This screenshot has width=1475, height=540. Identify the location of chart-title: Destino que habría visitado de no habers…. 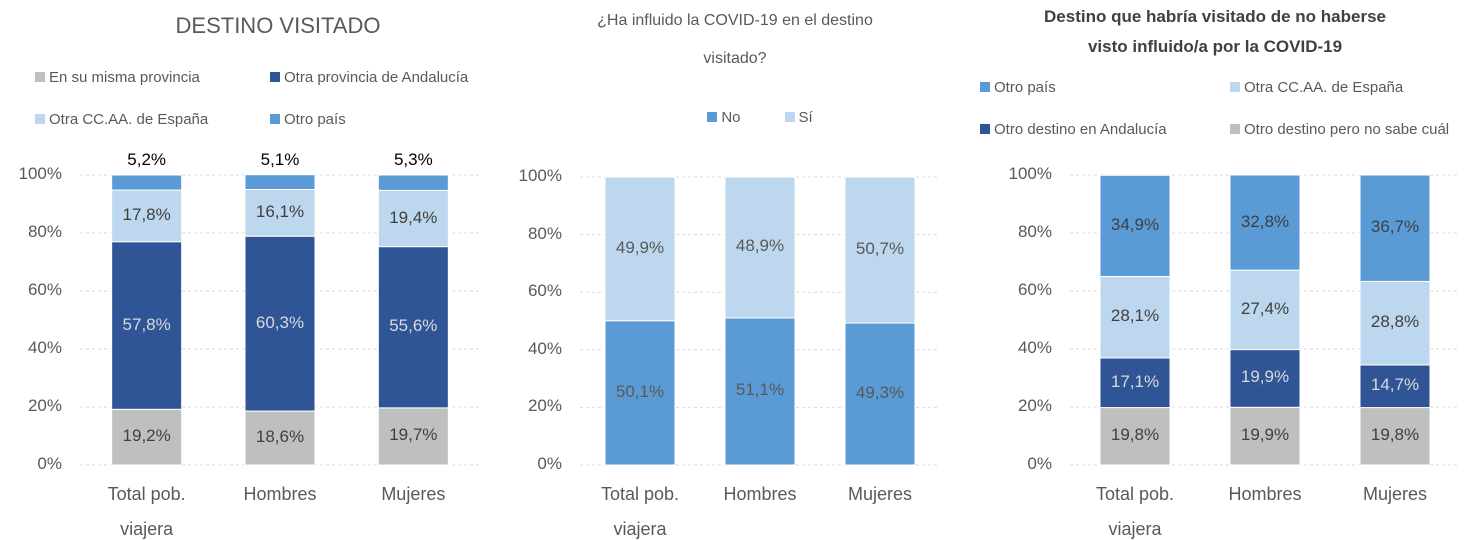
(1215, 31).